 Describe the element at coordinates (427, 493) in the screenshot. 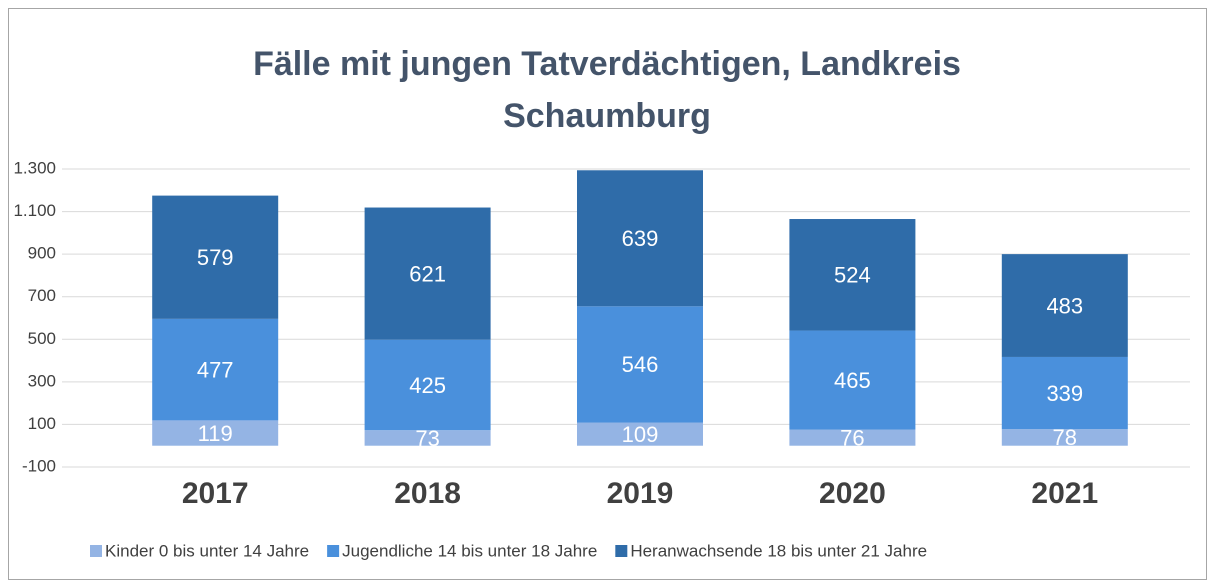

I see `x-tick-label: 2018` at that location.